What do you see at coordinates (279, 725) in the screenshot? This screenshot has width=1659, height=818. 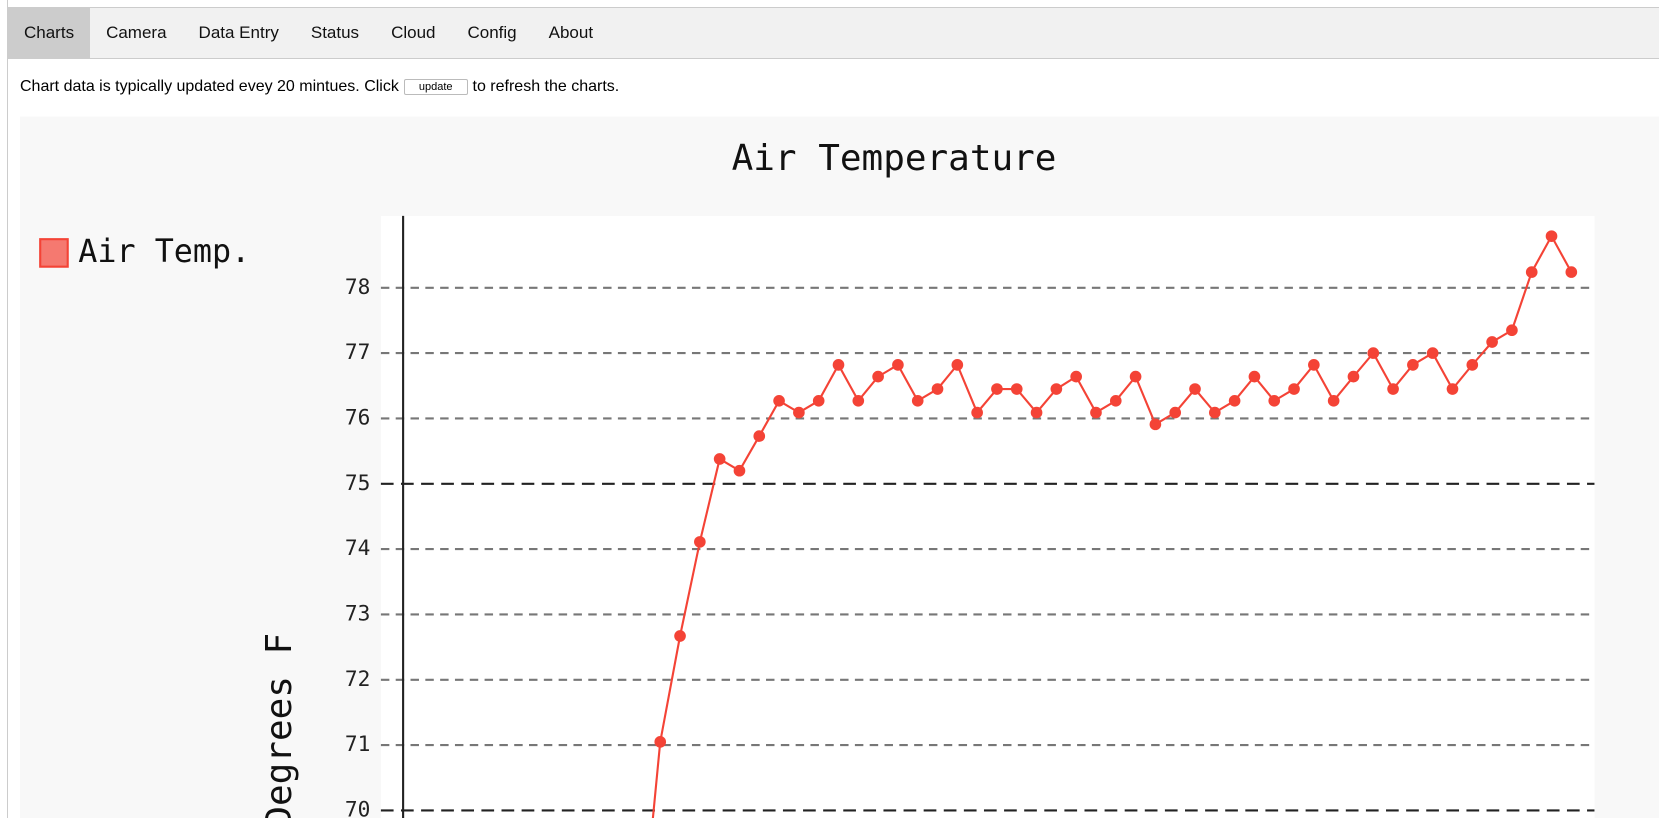 I see `y-axis-label: Degrees F` at bounding box center [279, 725].